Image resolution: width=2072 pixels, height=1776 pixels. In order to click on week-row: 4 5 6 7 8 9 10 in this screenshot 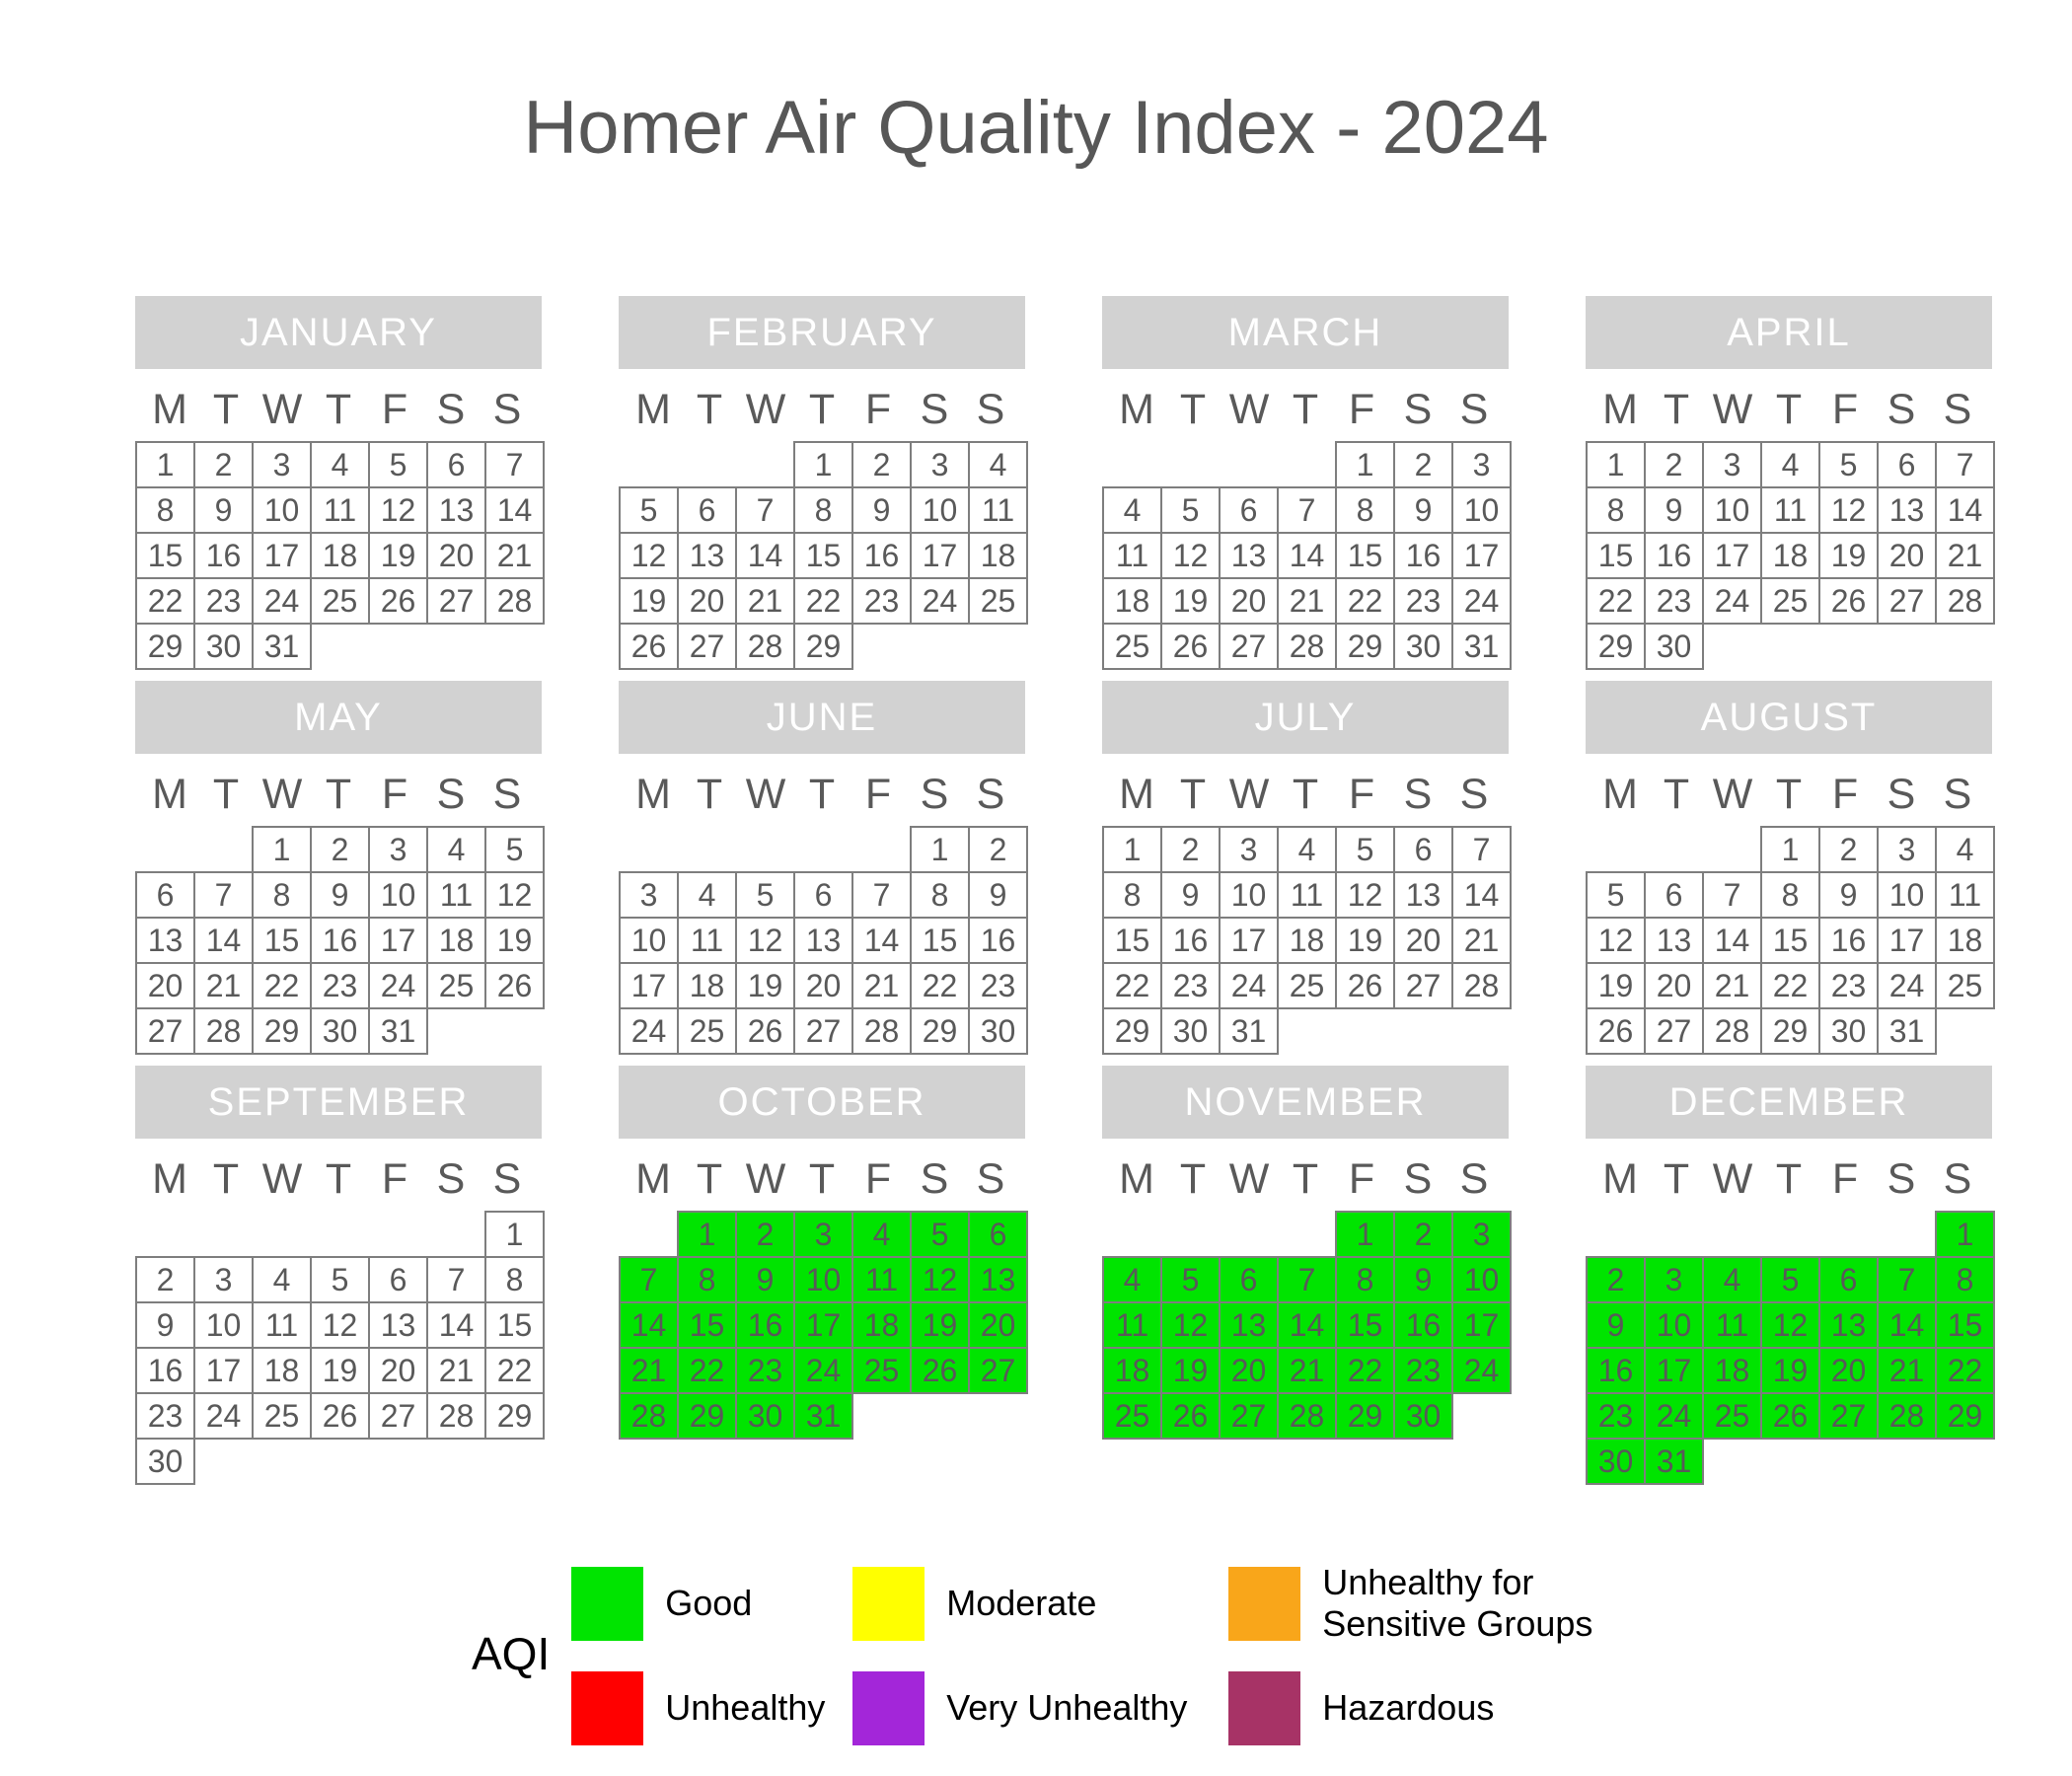, I will do `click(1307, 1280)`.